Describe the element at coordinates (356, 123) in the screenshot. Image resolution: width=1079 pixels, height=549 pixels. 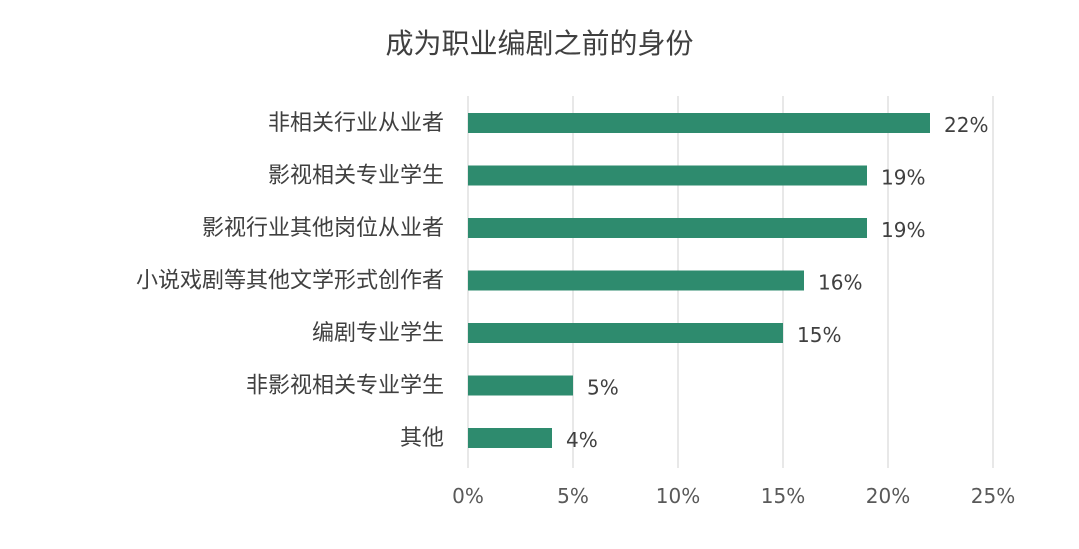
I see `category-label: 非相关行业从业者` at that location.